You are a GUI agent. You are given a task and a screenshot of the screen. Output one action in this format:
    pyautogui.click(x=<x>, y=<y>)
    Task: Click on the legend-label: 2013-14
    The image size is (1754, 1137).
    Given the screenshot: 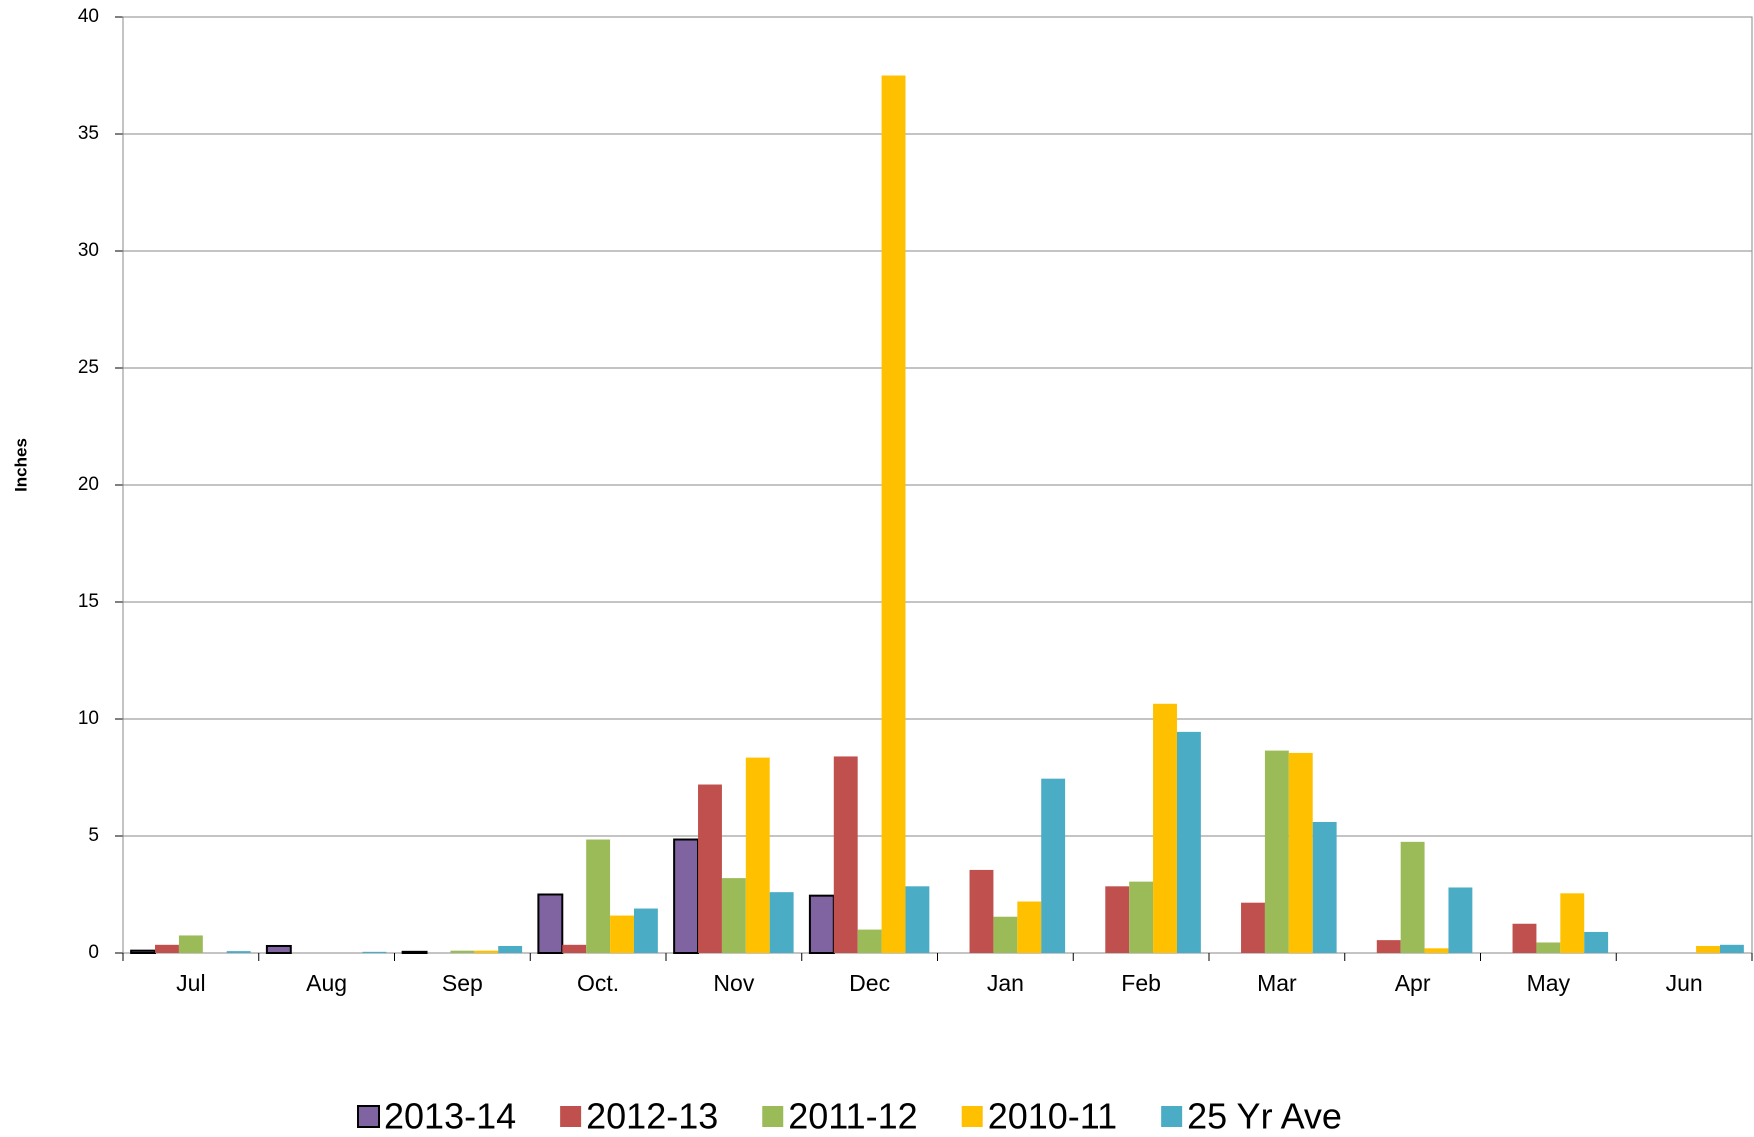 What is the action you would take?
    pyautogui.click(x=450, y=1116)
    